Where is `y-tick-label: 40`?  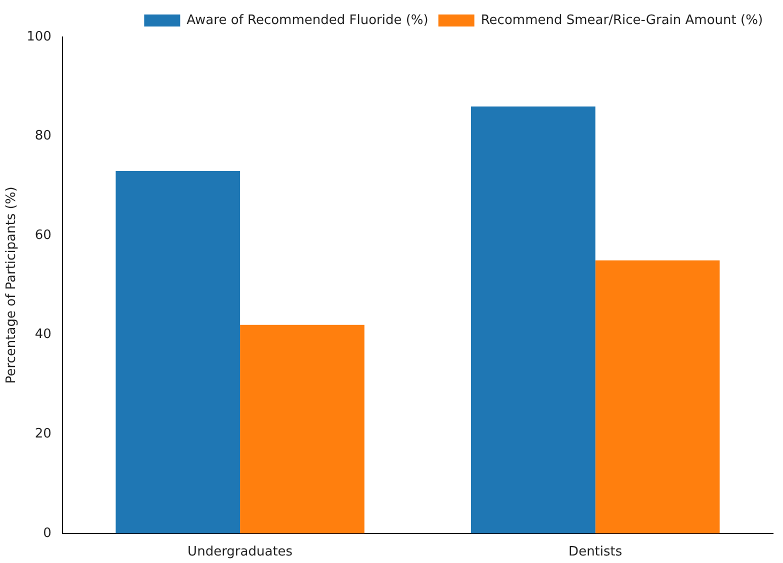 y-tick-label: 40 is located at coordinates (43, 334).